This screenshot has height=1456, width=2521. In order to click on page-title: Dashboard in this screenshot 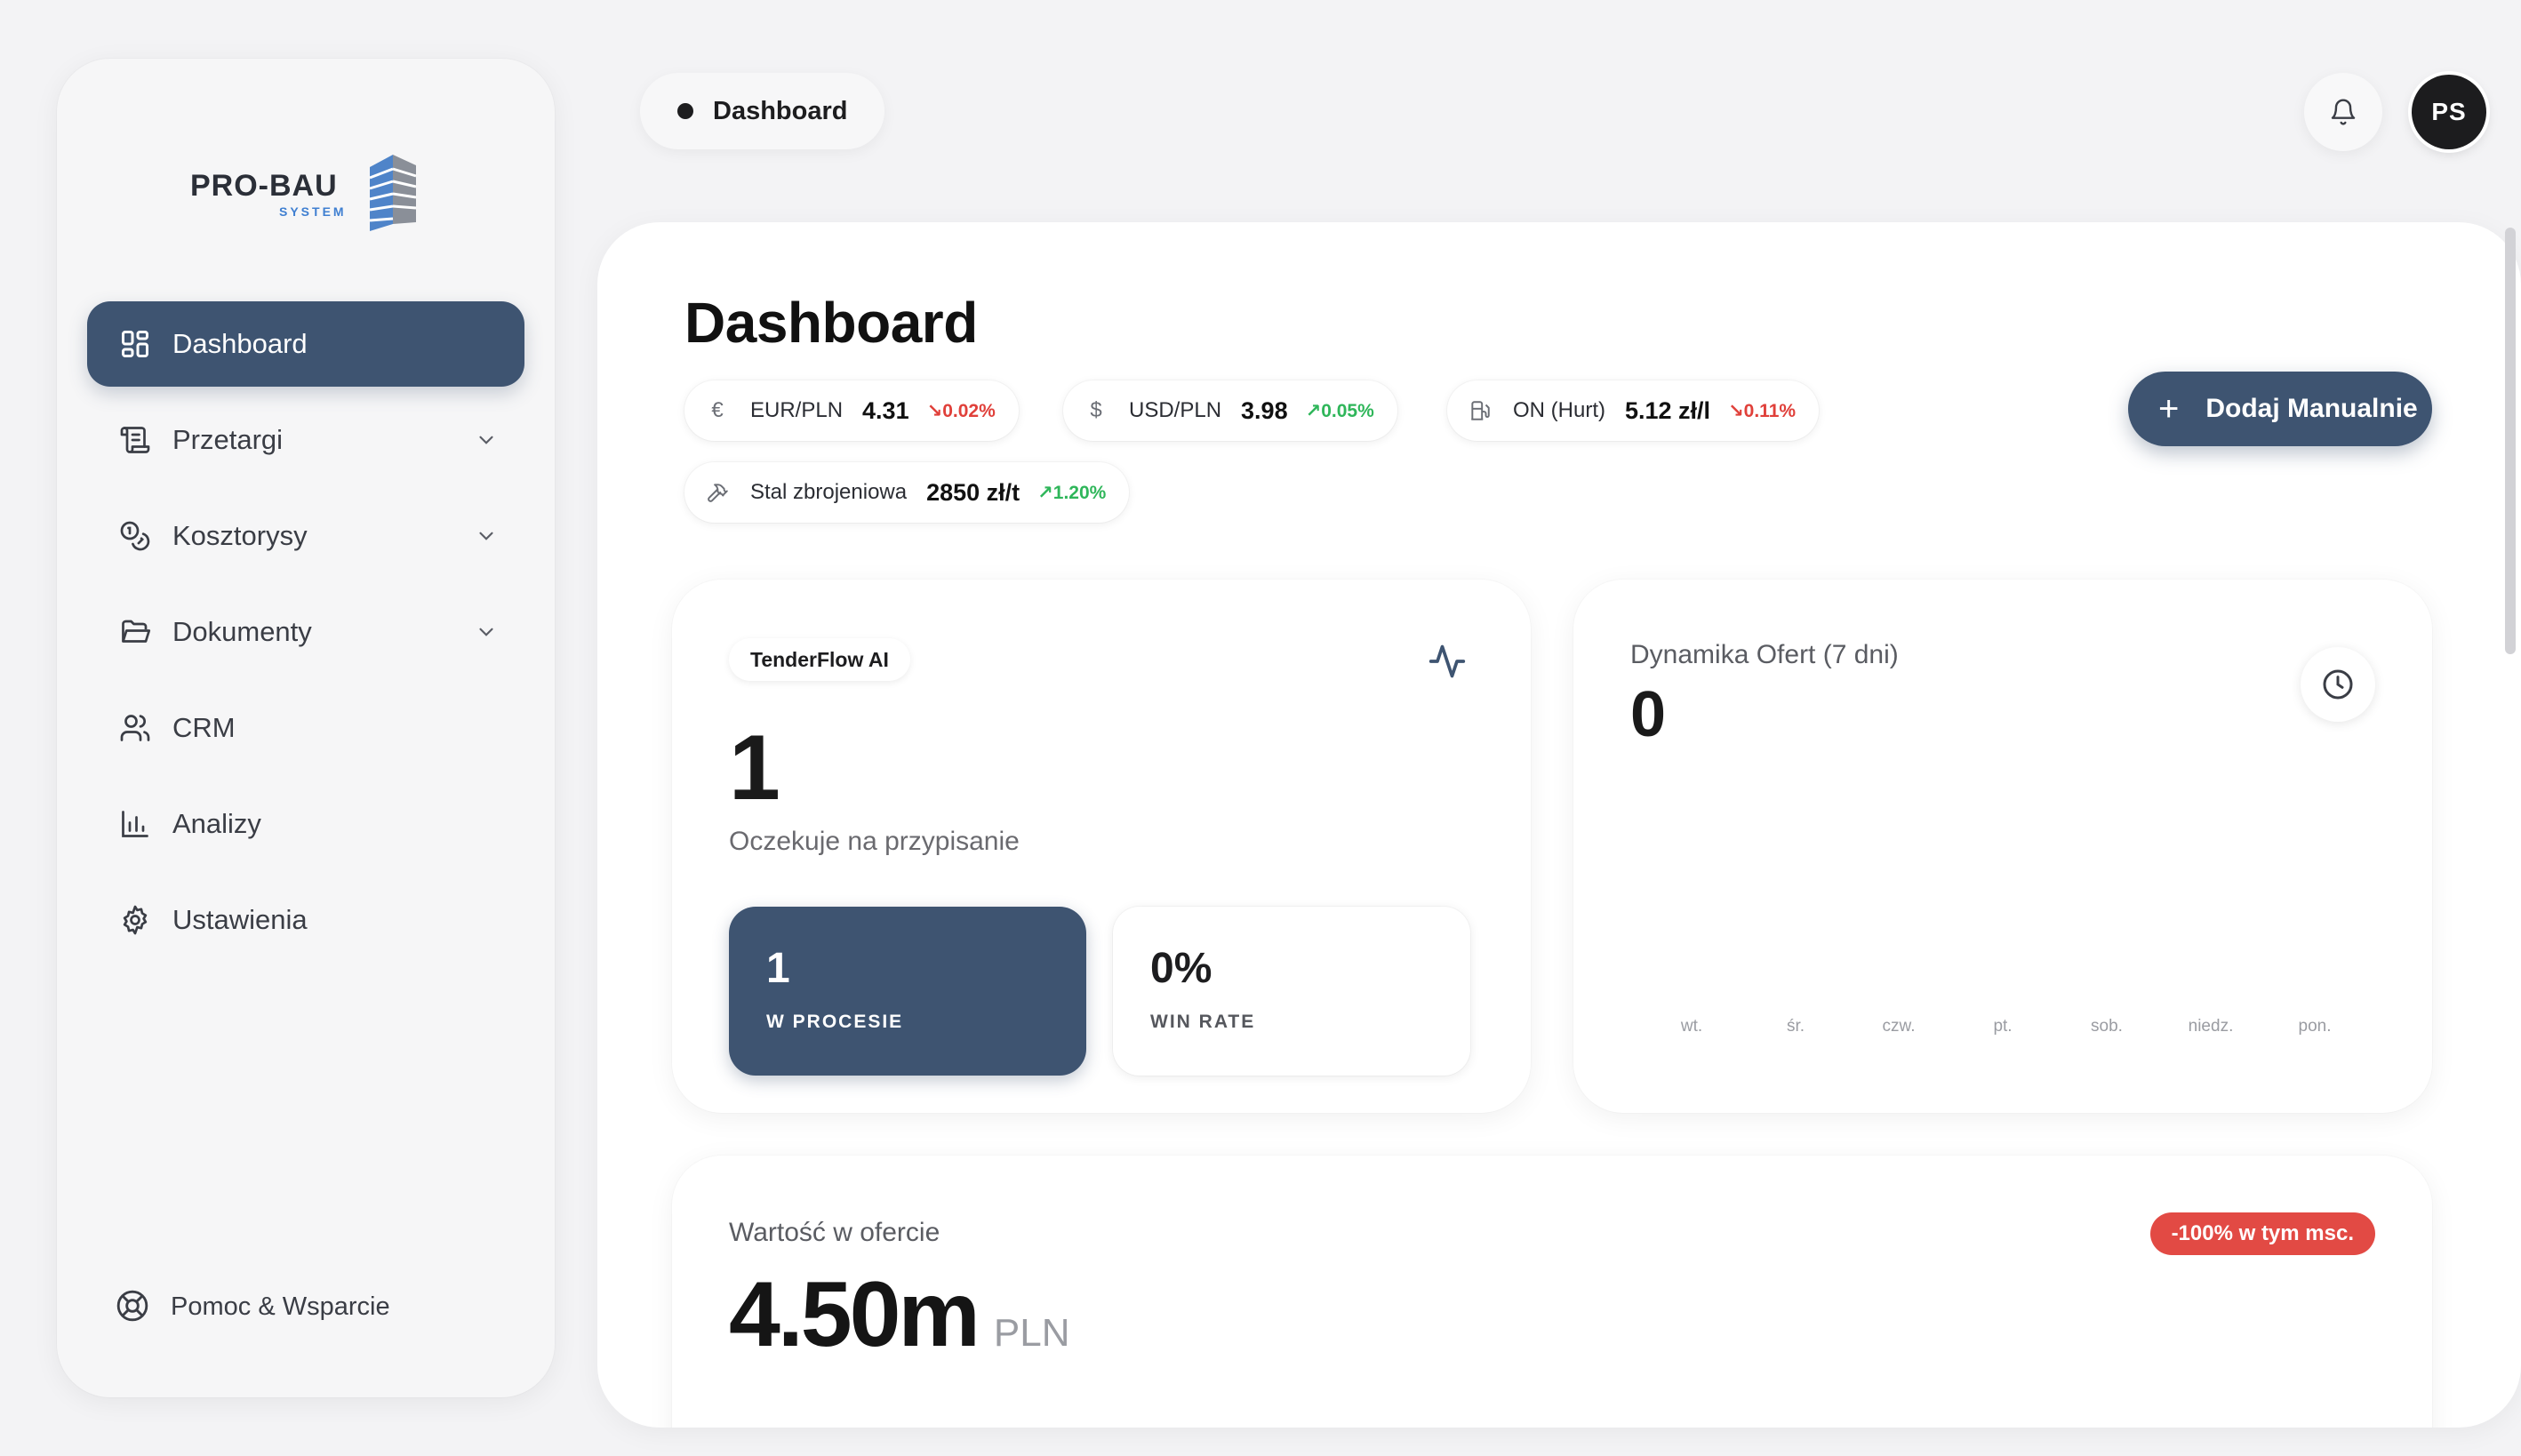, I will do `click(831, 323)`.